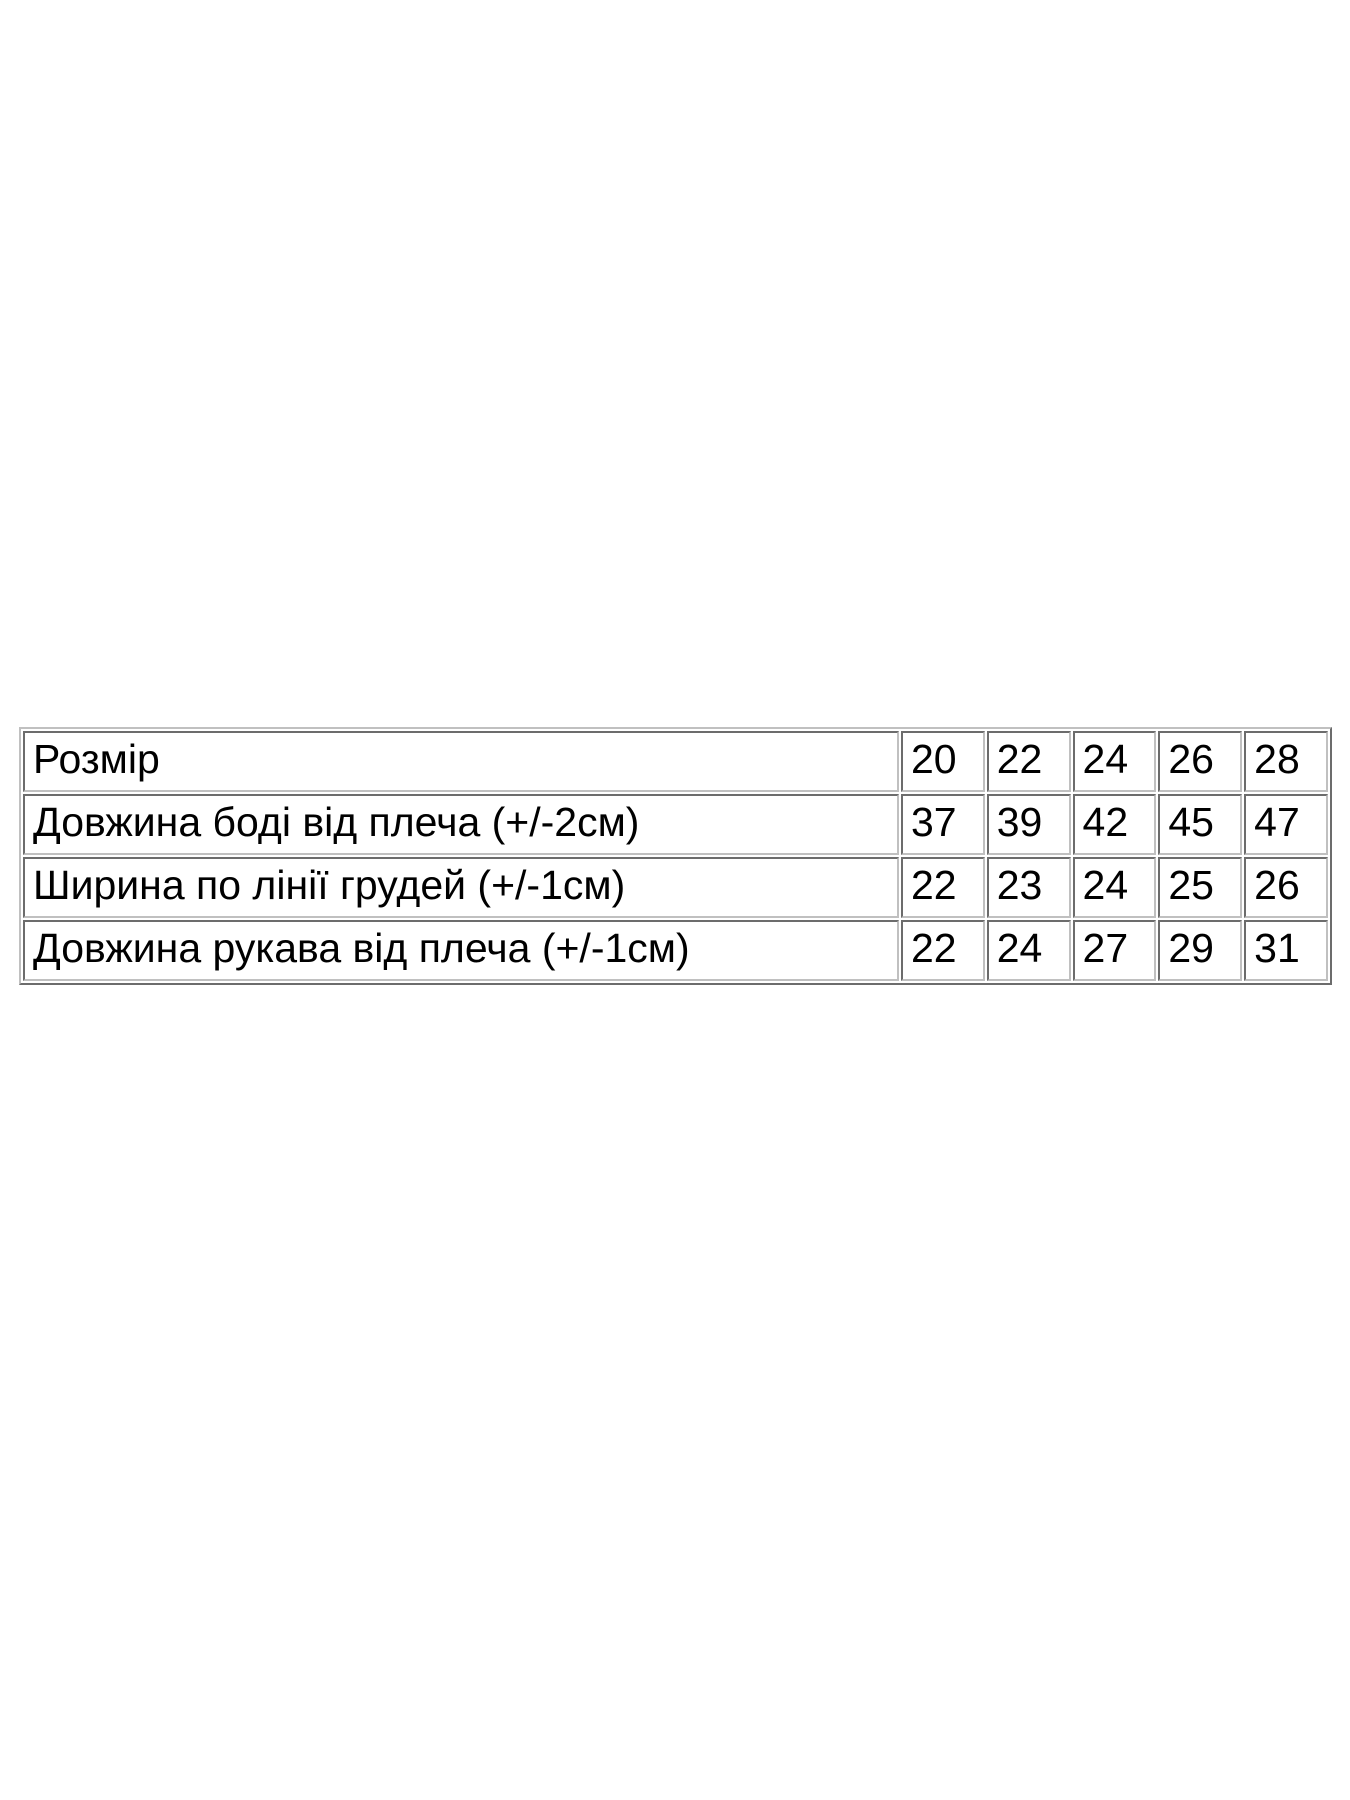 This screenshot has height=1800, width=1350. What do you see at coordinates (1200, 887) in the screenshot?
I see `row-value: 25` at bounding box center [1200, 887].